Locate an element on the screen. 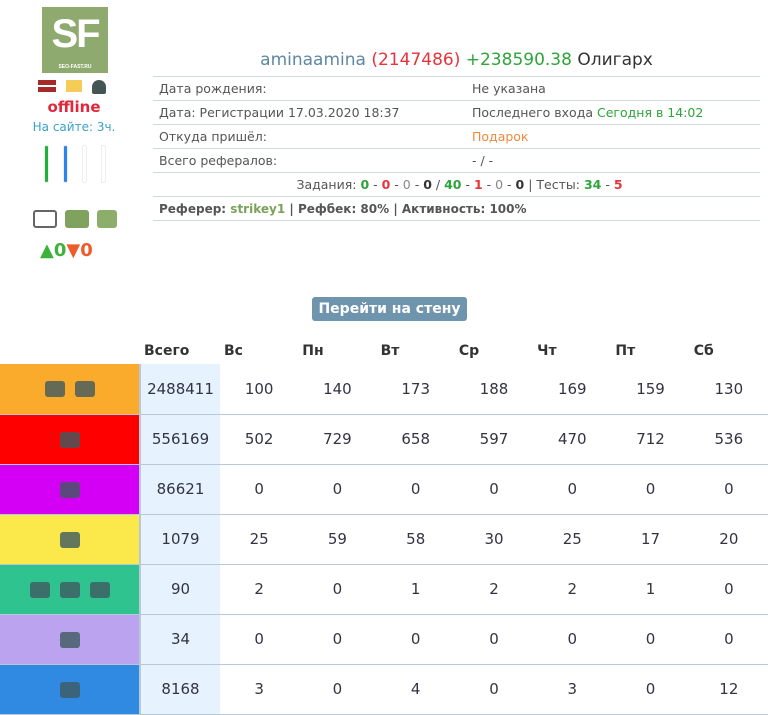 This screenshot has height=715, width=768. referrals-label: Всего рефералов: is located at coordinates (218, 160).